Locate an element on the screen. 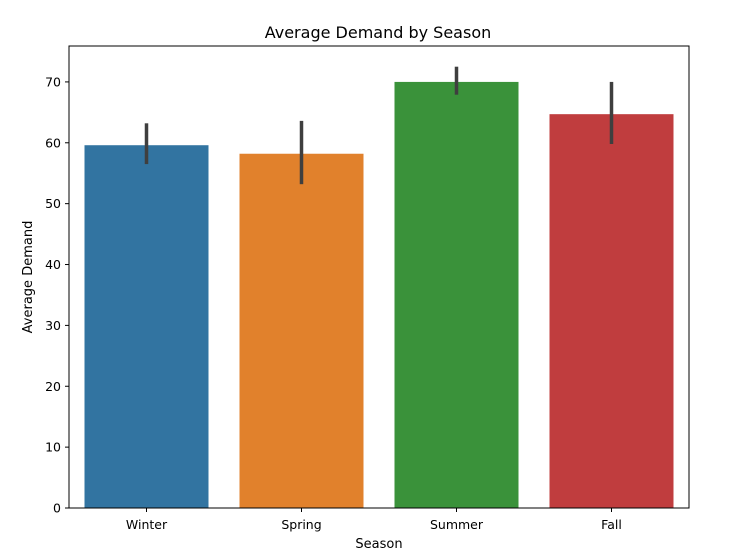 Image resolution: width=737 pixels, height=555 pixels. y-tick-label: 60 is located at coordinates (53, 142).